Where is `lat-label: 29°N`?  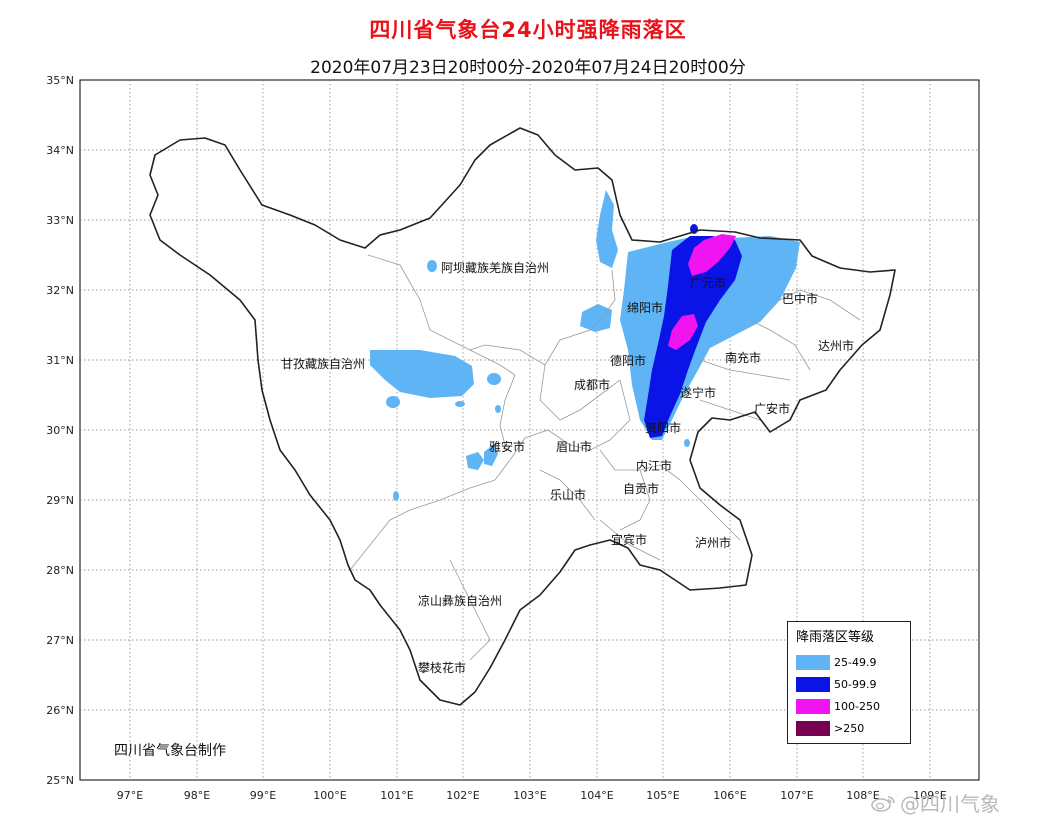 lat-label: 29°N is located at coordinates (60, 500).